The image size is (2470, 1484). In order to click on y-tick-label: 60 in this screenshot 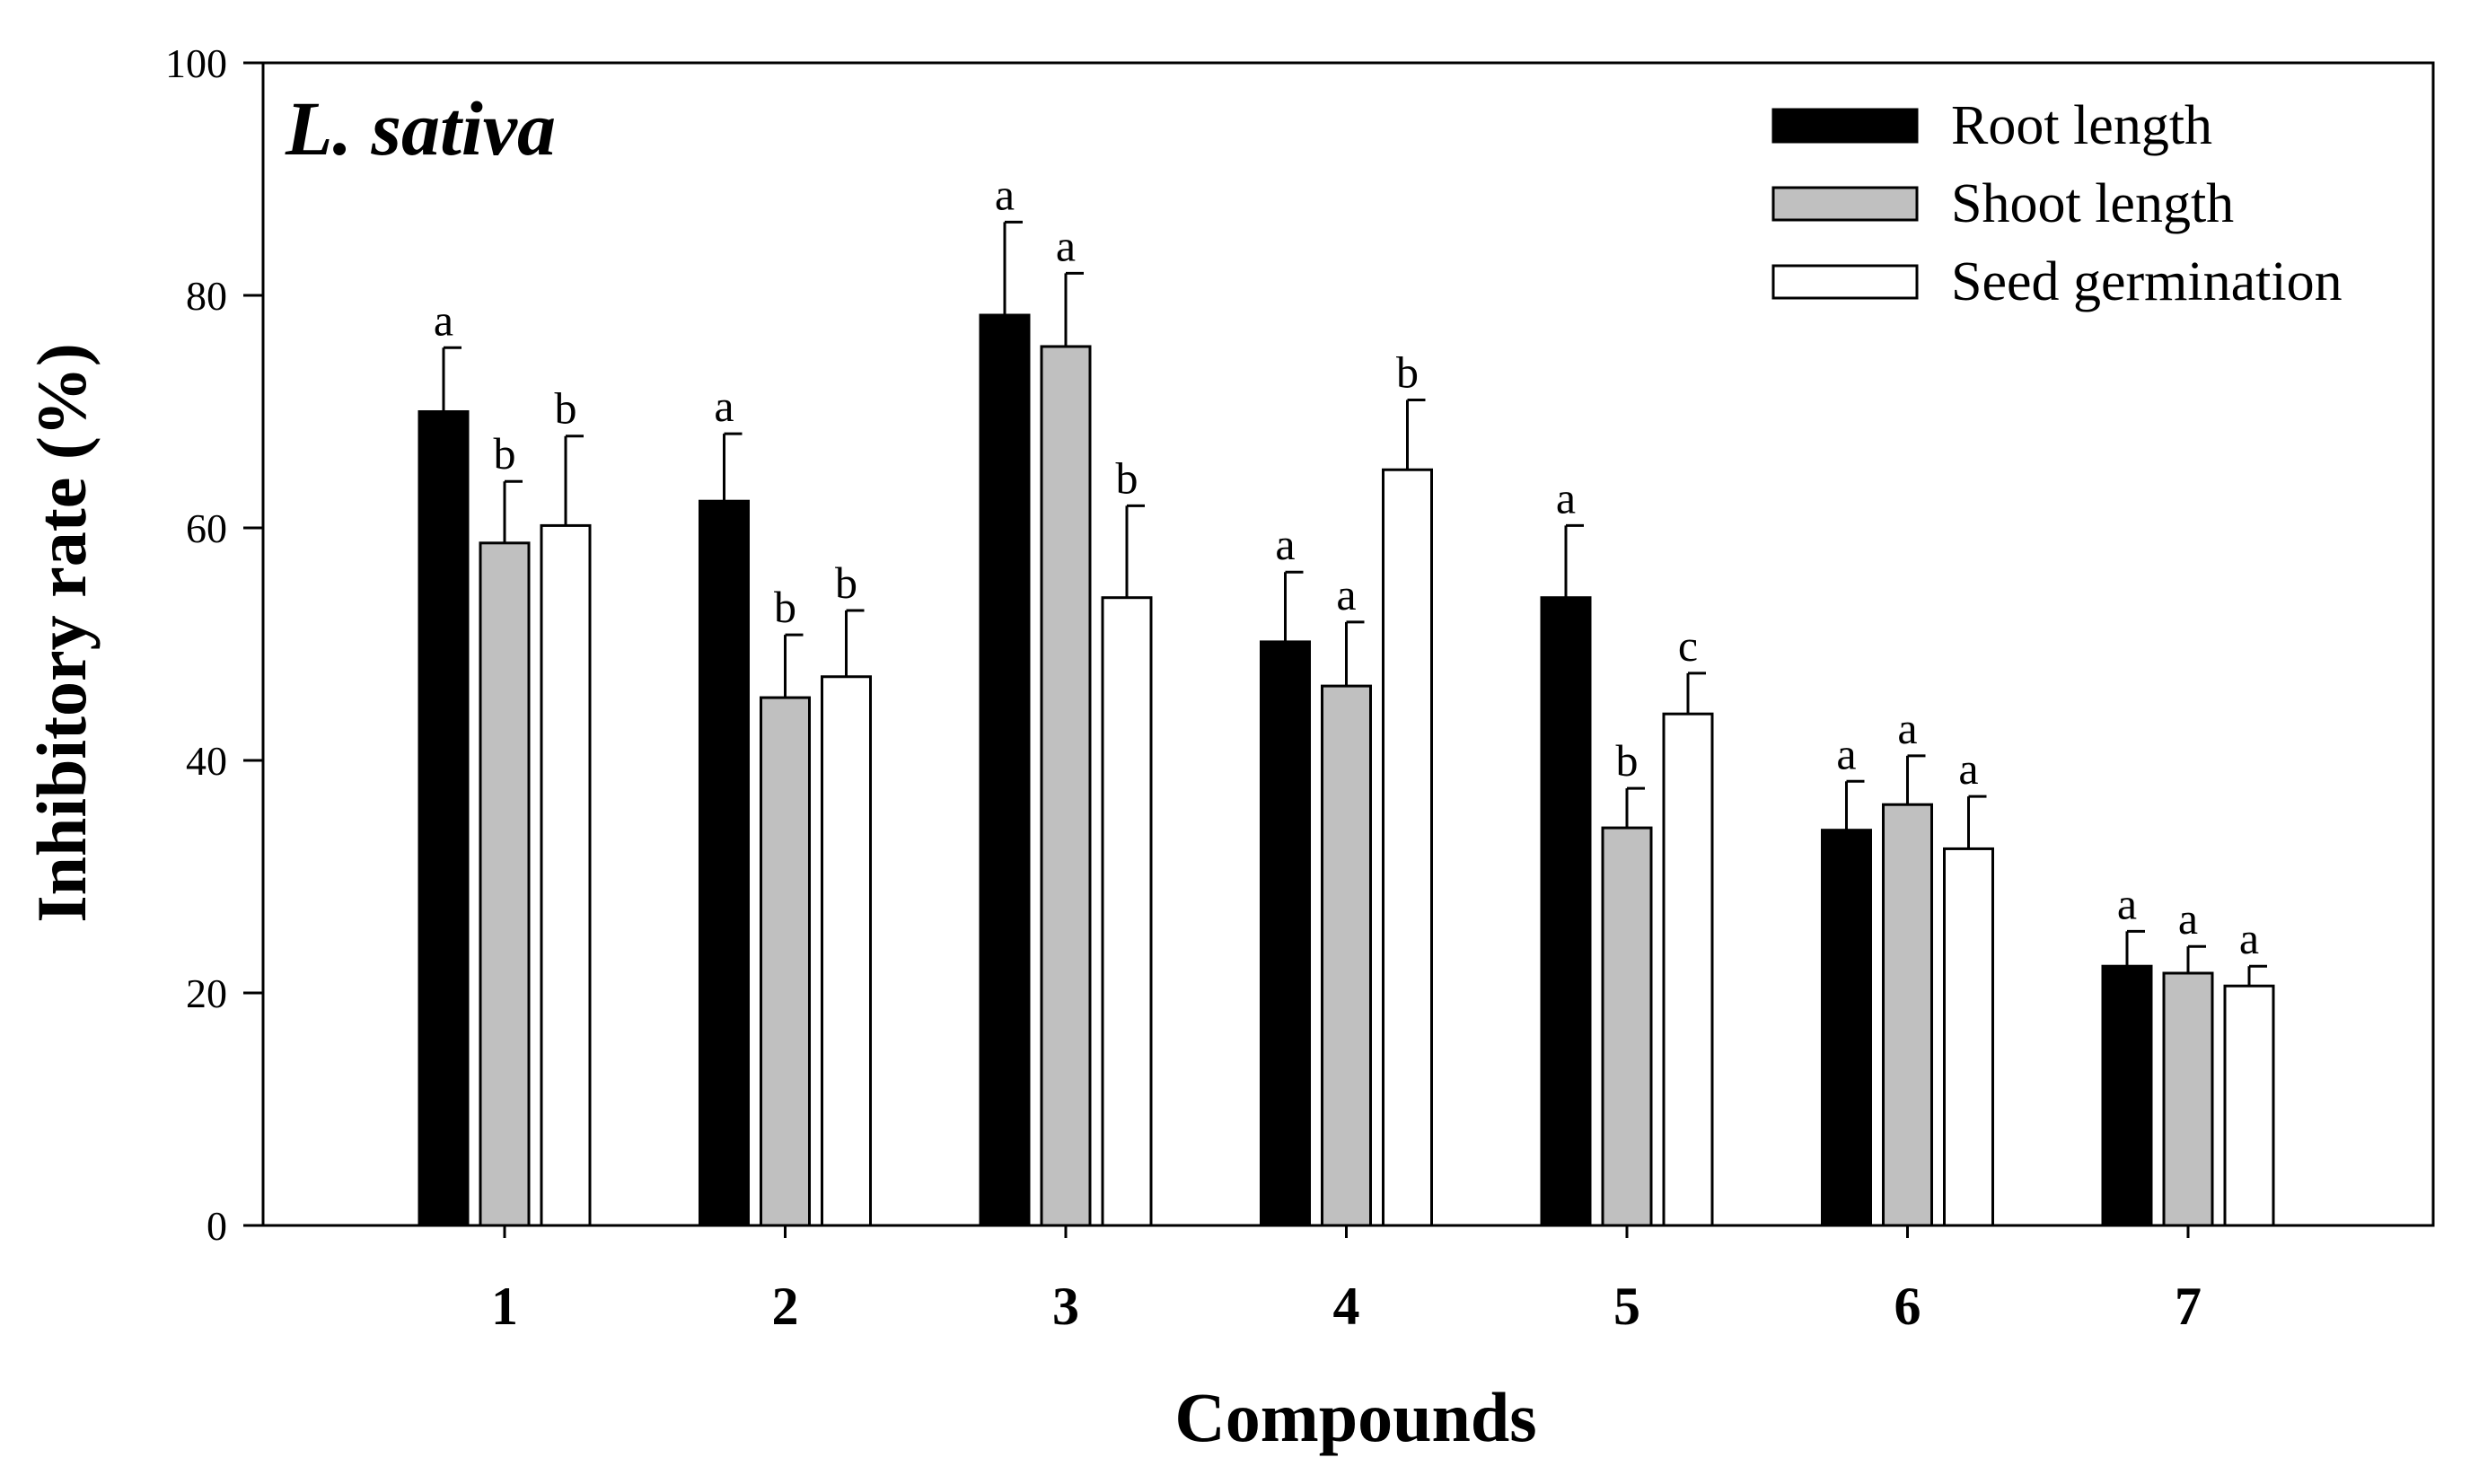, I will do `click(207, 528)`.